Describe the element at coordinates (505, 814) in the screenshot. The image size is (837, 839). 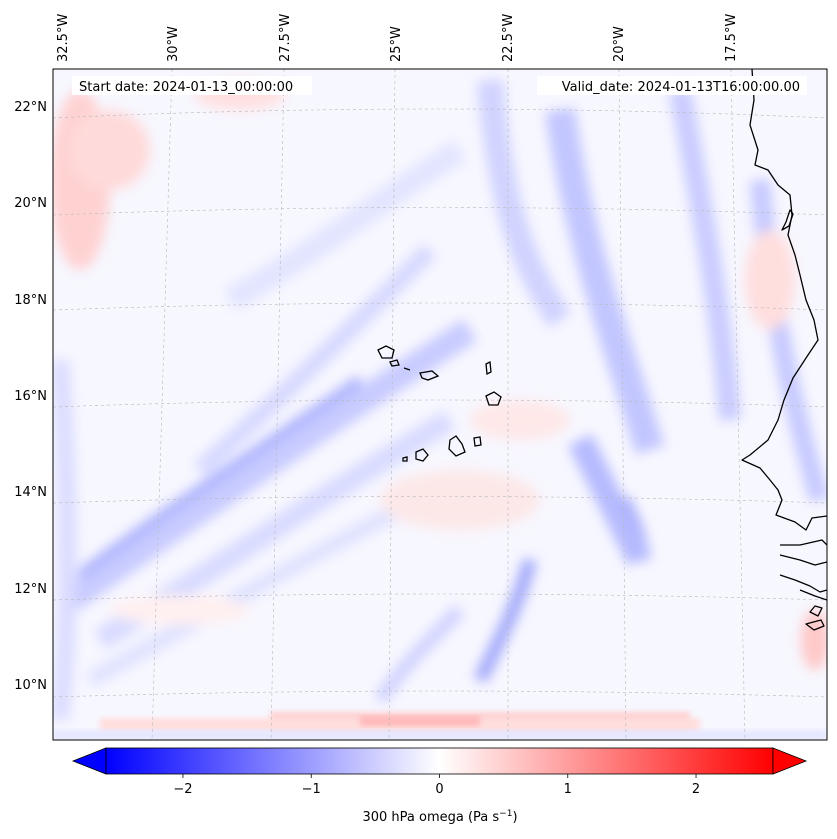
I see `colorbar-title-exponent: −1` at that location.